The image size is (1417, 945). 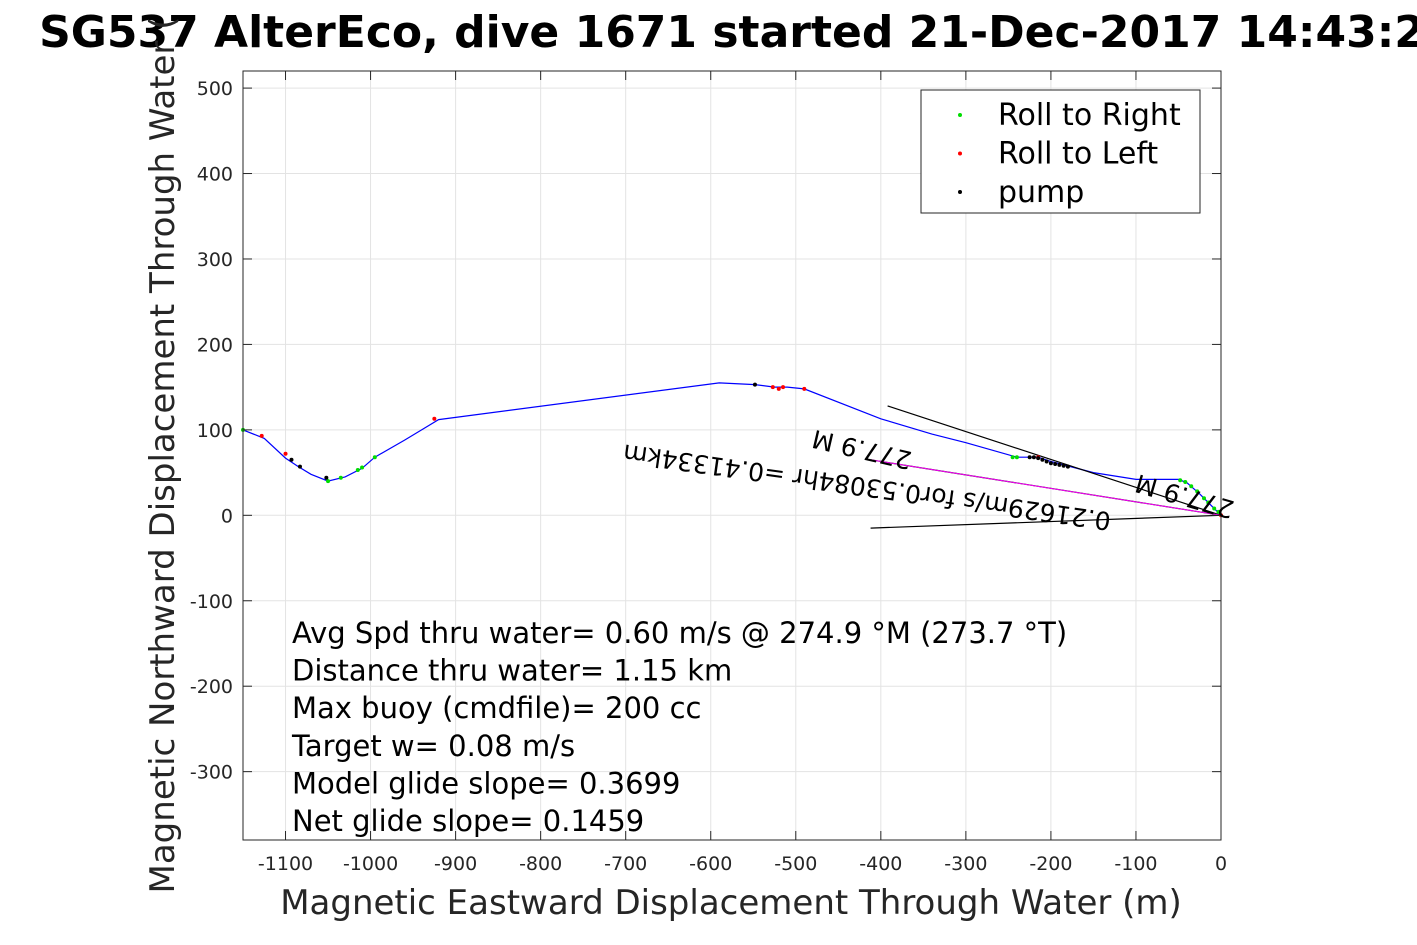 I want to click on x-tick-label: -900, so click(x=455, y=864).